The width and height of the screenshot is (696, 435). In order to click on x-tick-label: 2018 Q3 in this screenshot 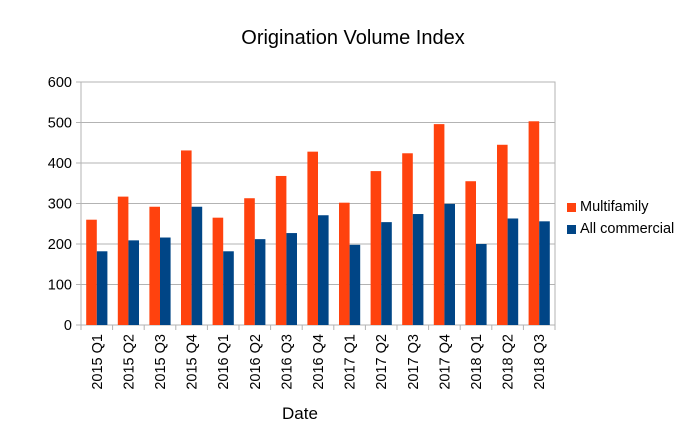, I will do `click(540, 362)`.